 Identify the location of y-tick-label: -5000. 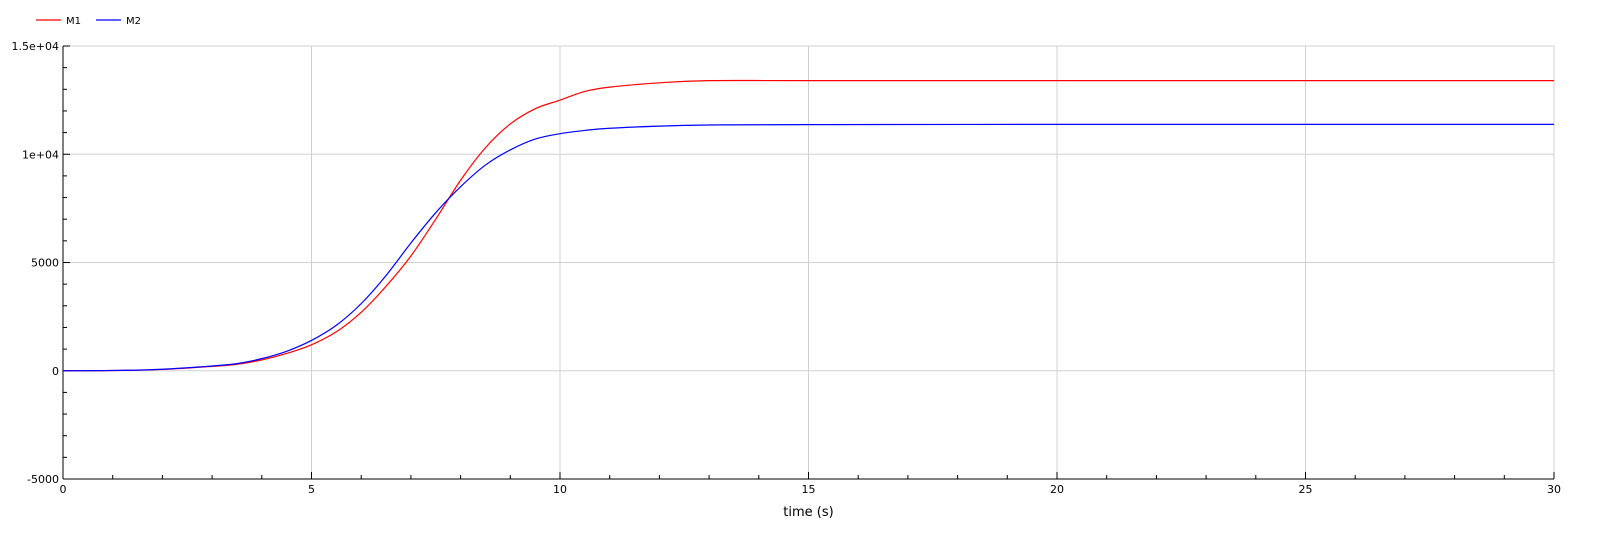
(43, 479).